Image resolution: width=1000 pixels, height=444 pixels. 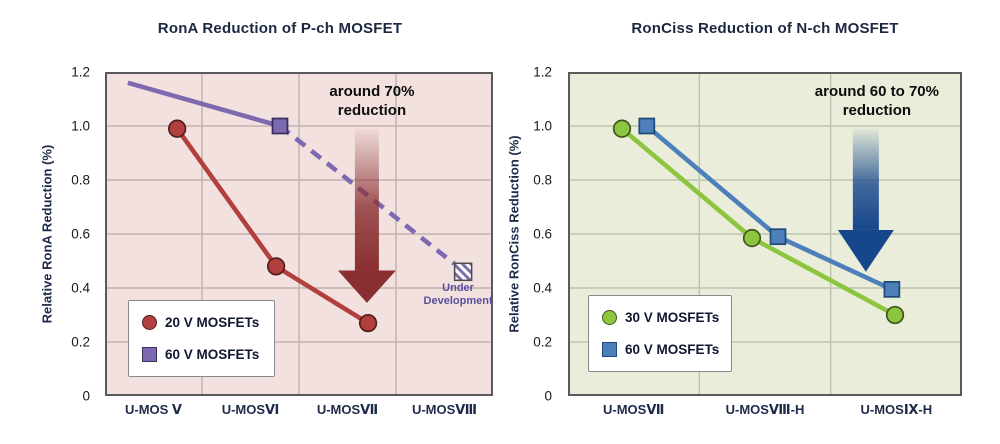 What do you see at coordinates (765, 28) in the screenshot?
I see `chart-title: RonCiss Reduction of N-ch MOSFET` at bounding box center [765, 28].